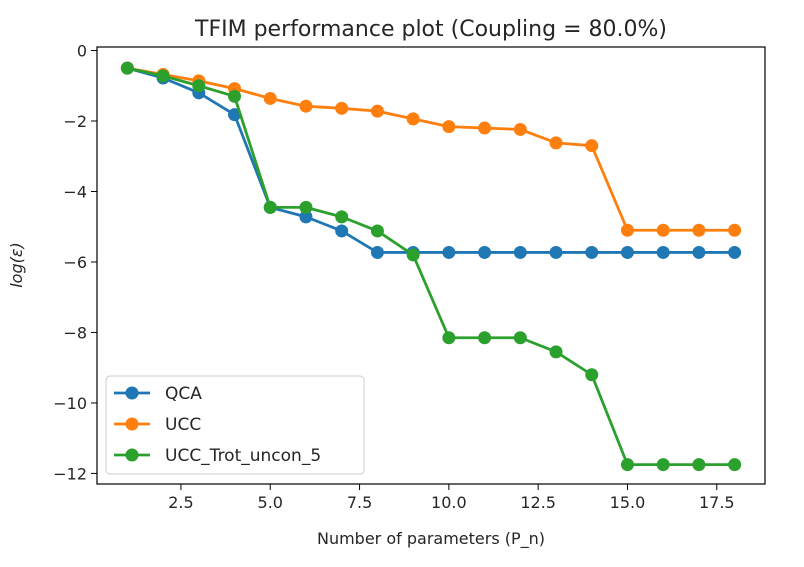 The height and width of the screenshot is (567, 804). Describe the element at coordinates (16, 265) in the screenshot. I see `y-axis-label: log(ε)` at that location.